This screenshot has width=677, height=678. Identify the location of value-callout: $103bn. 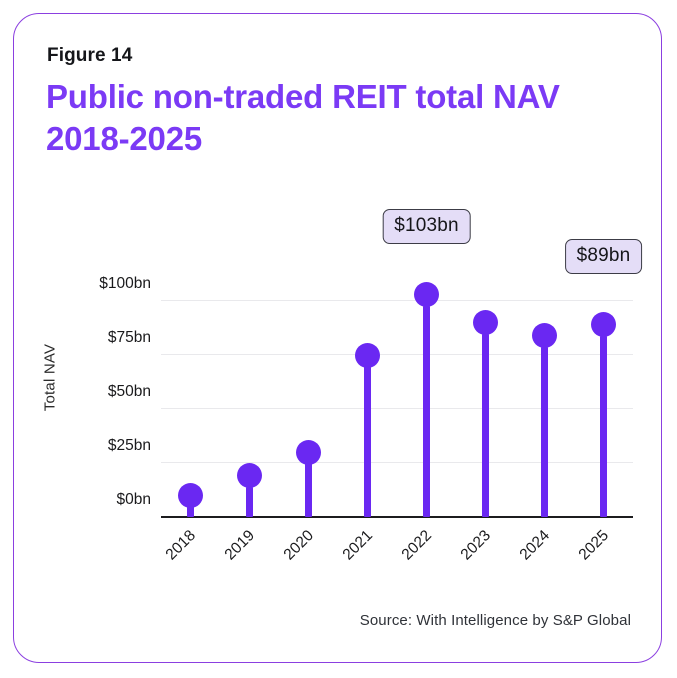
(426, 226).